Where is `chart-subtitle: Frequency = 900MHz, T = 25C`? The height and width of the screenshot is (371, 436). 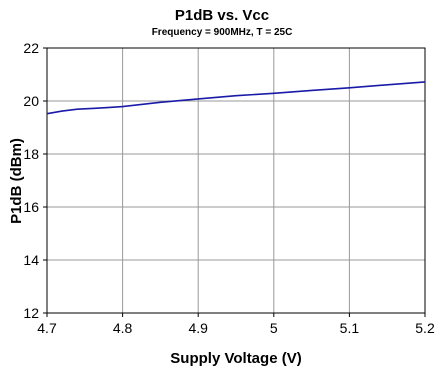
chart-subtitle: Frequency = 900MHz, T = 25C is located at coordinates (222, 32).